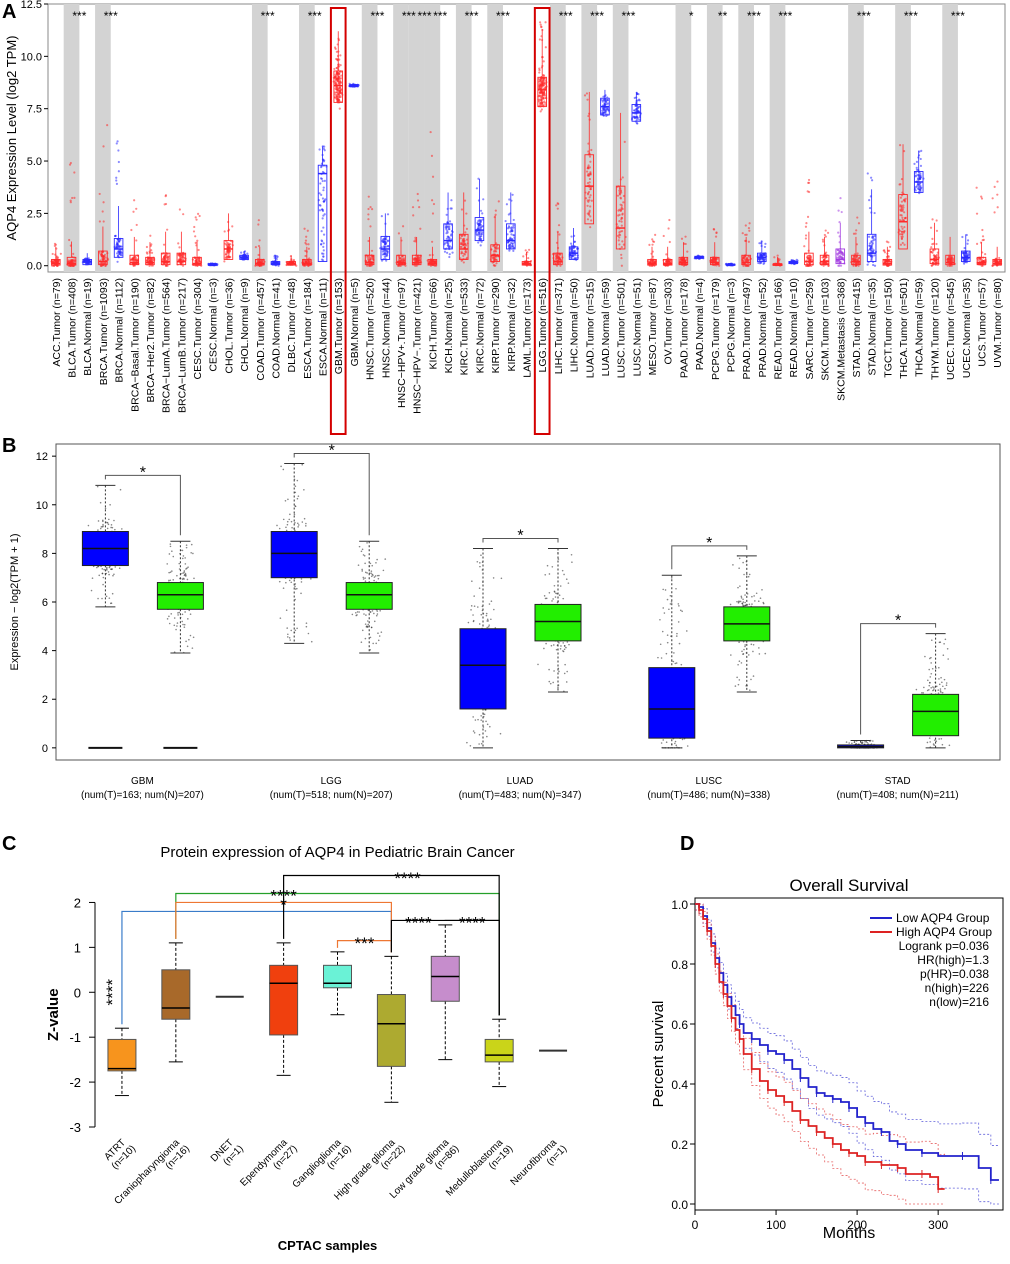 The height and width of the screenshot is (1264, 1010). What do you see at coordinates (402, 343) in the screenshot?
I see `x-tick-label: HNSC−HPV+.Tumor (n=97)` at bounding box center [402, 343].